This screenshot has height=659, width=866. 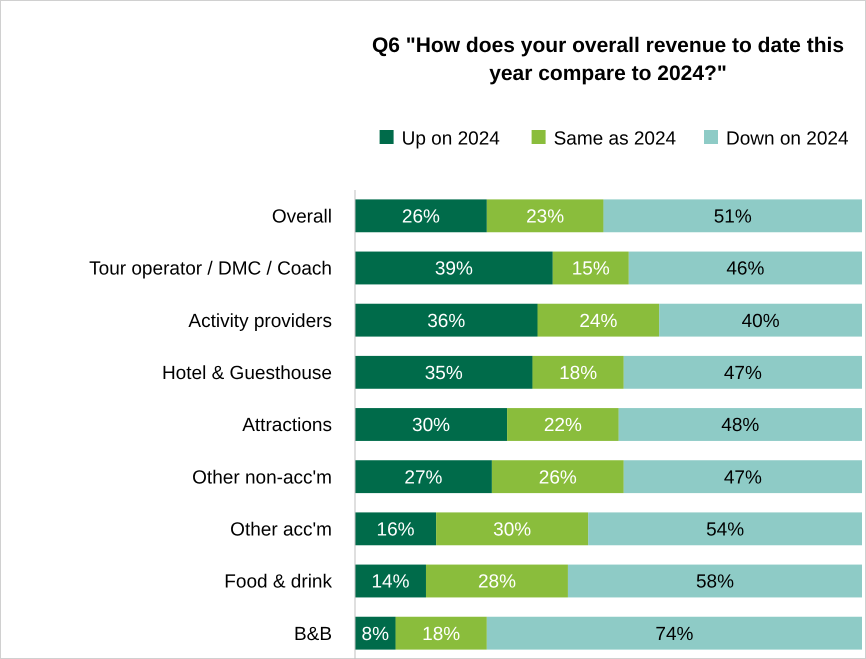 I want to click on y-tick-label: Other non-acc'm, so click(x=262, y=477).